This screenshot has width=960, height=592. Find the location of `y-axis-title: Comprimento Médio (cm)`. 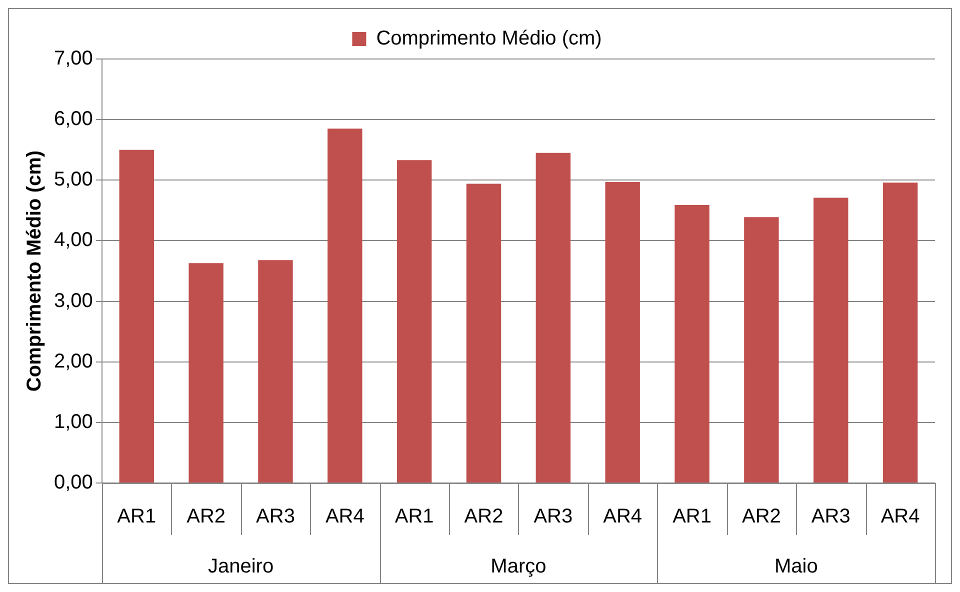

y-axis-title: Comprimento Médio (cm) is located at coordinates (35, 271).